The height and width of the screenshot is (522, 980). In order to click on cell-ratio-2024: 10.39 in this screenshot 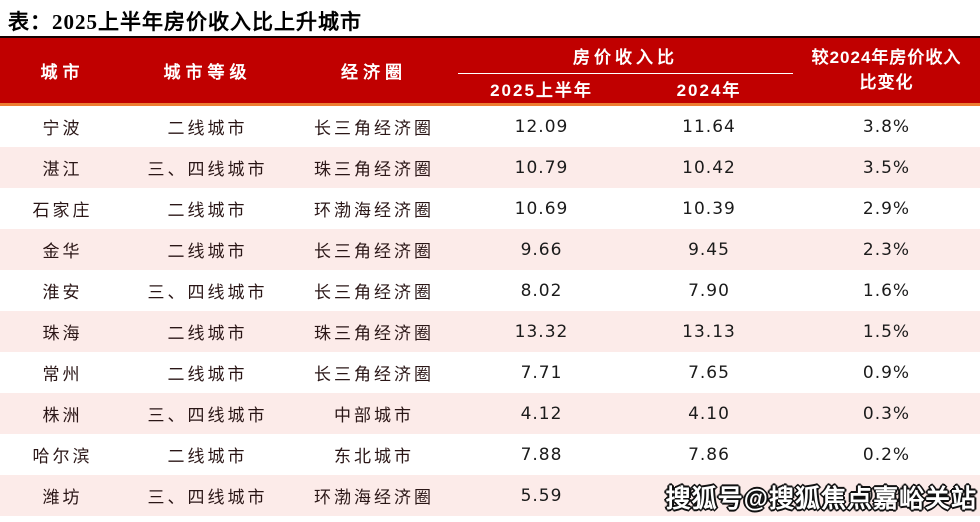, I will do `click(709, 208)`.